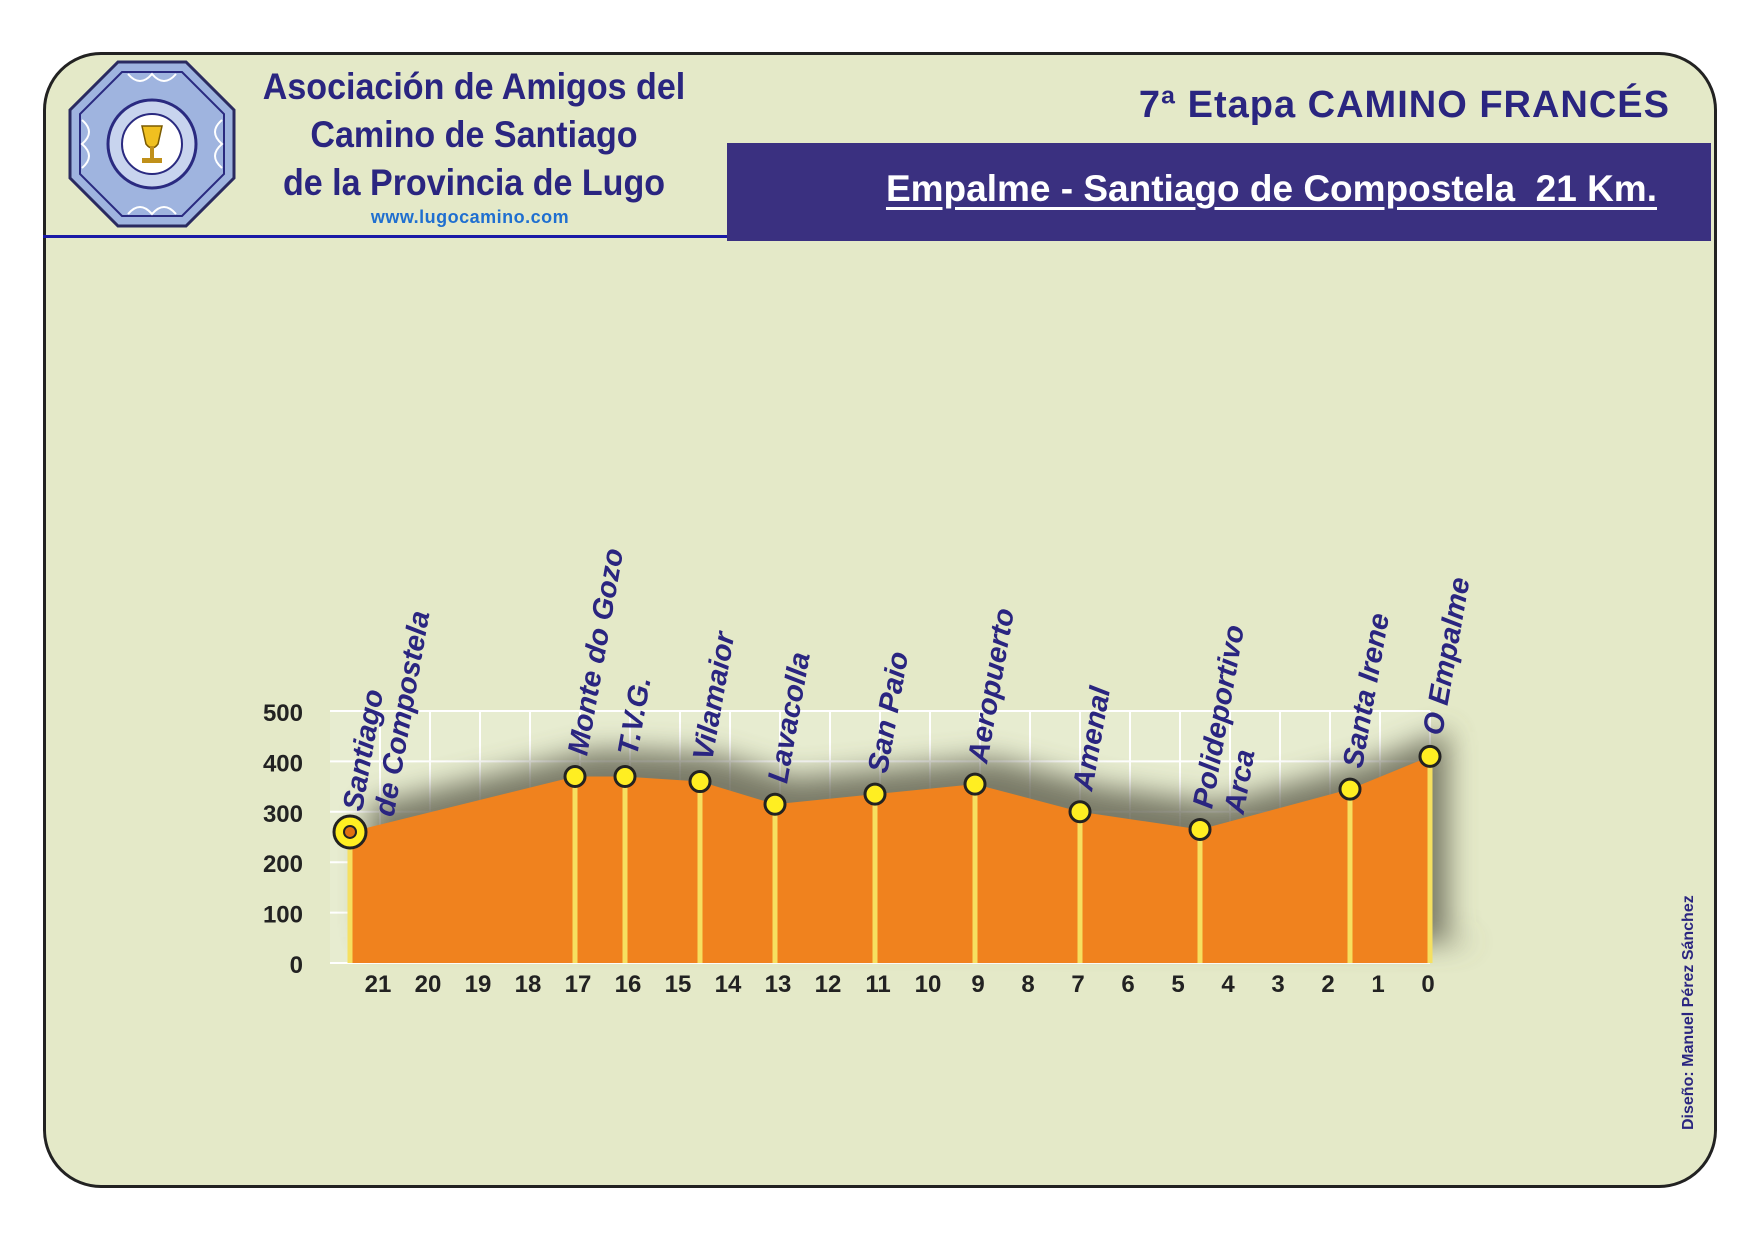  Describe the element at coordinates (928, 984) in the screenshot. I see `x-tick-label: 10` at that location.